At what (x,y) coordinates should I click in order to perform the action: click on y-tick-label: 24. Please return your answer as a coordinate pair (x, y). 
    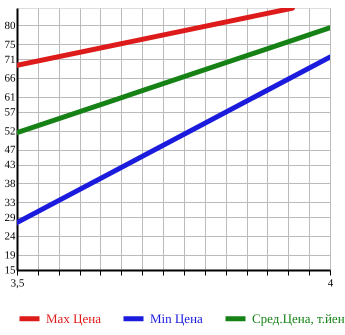
    Looking at the image, I should click on (10, 236).